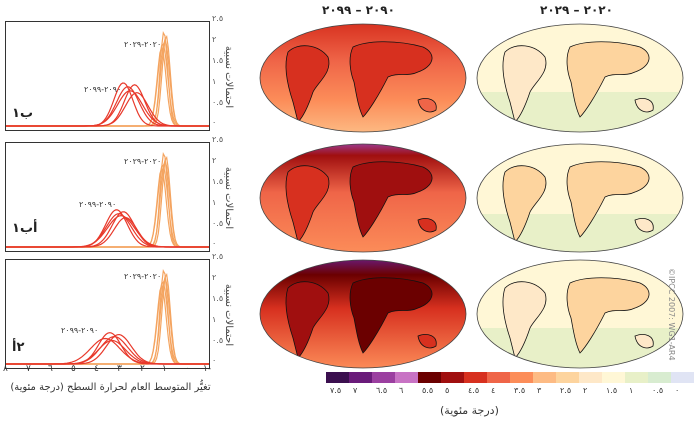  What do you see at coordinates (671, 314) in the screenshot?
I see `copyright-credit: ©IPCC 2007: WG1-AR4` at bounding box center [671, 314].